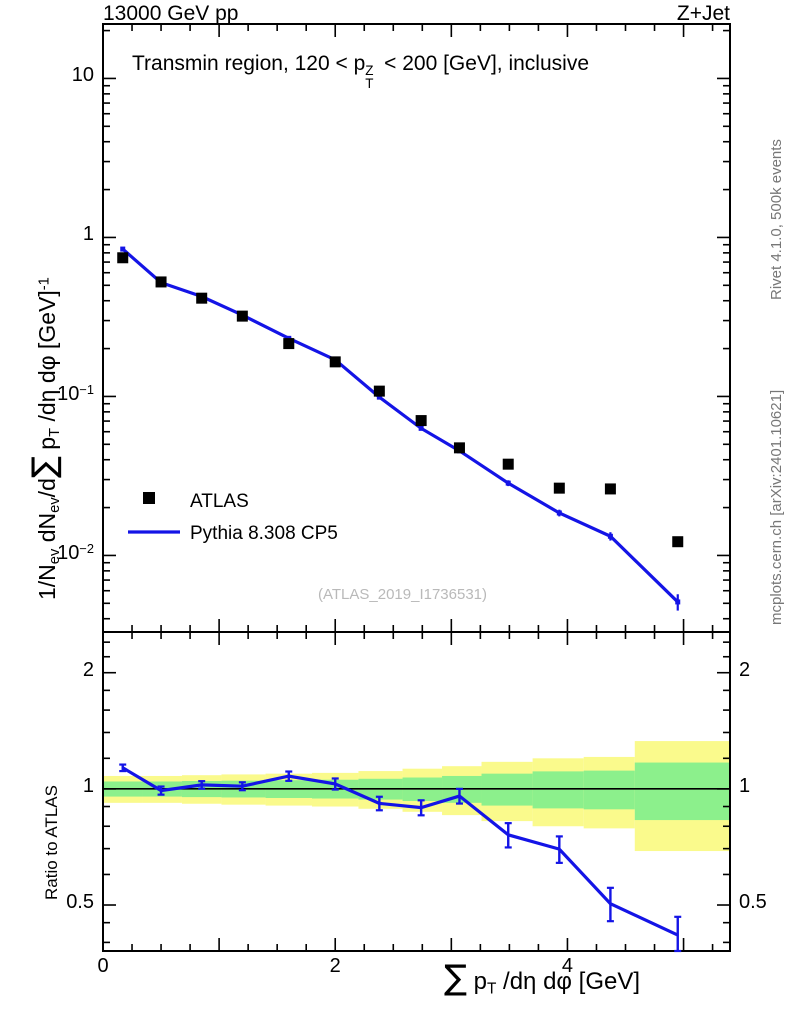  I want to click on series-pythia-ratio, so click(400, 858).